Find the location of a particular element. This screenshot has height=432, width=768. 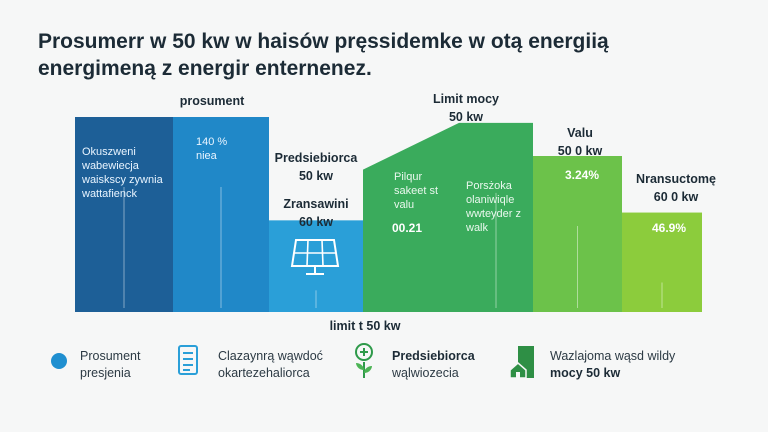

bar-inner-label: wabewiecja is located at coordinates (110, 166).